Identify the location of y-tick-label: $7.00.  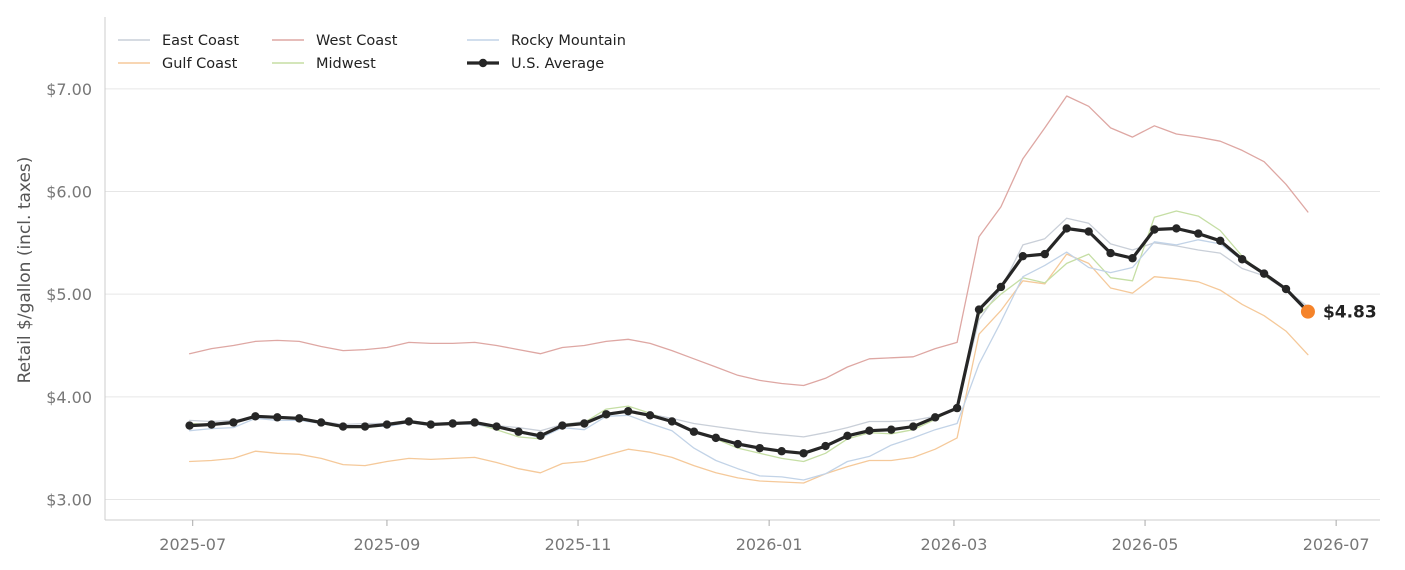
(69, 89).